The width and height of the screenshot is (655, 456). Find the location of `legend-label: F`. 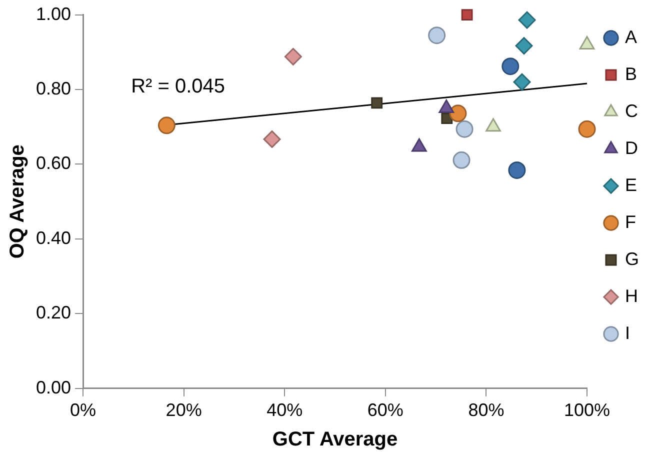

legend-label: F is located at coordinates (630, 222).